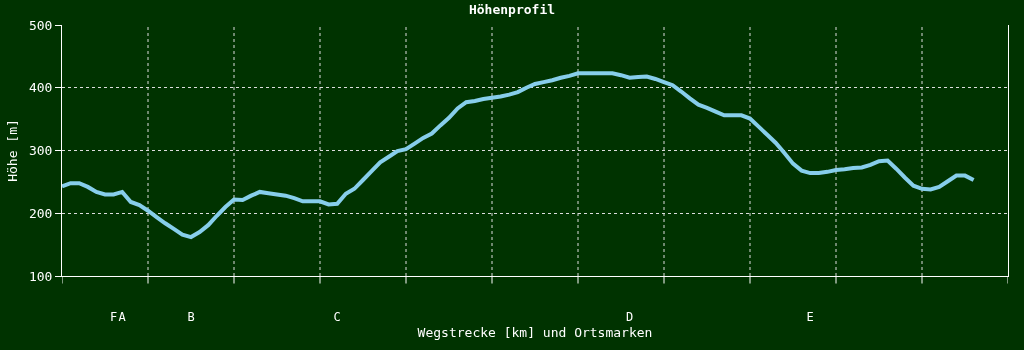  What do you see at coordinates (810, 317) in the screenshot?
I see `x-tick-label: E` at bounding box center [810, 317].